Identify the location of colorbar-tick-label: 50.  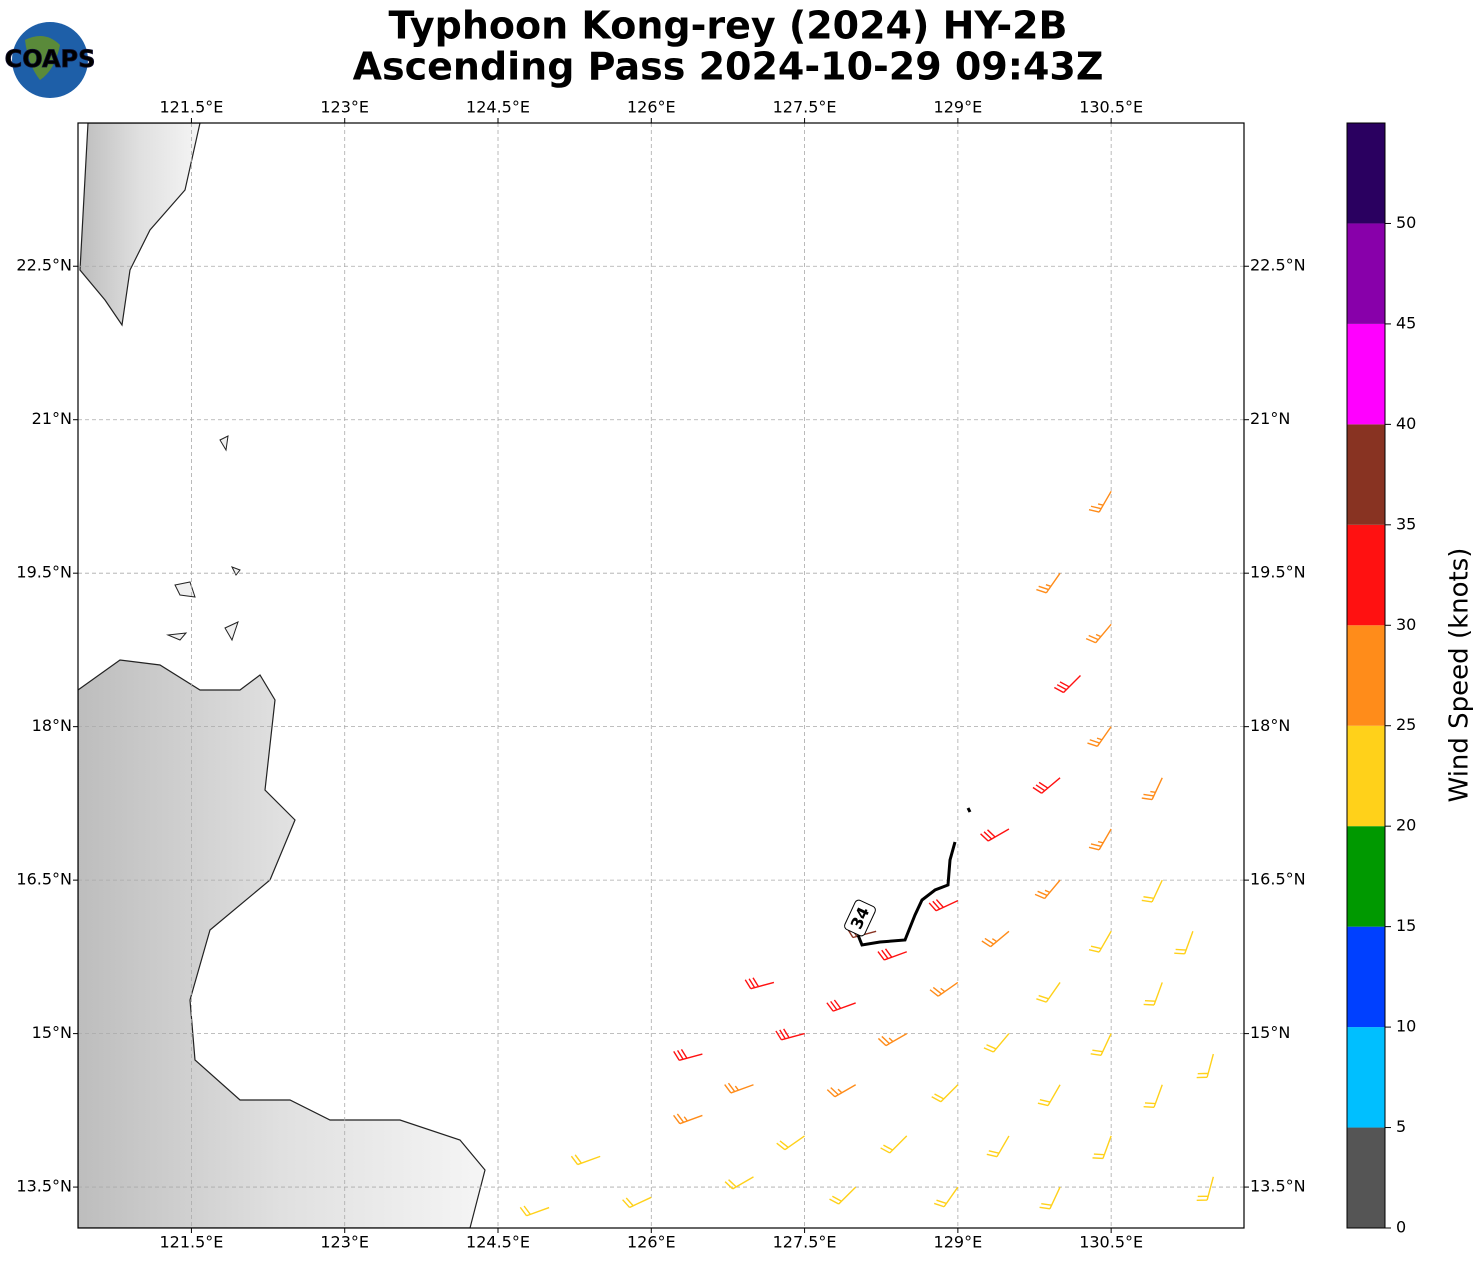
(1406, 222).